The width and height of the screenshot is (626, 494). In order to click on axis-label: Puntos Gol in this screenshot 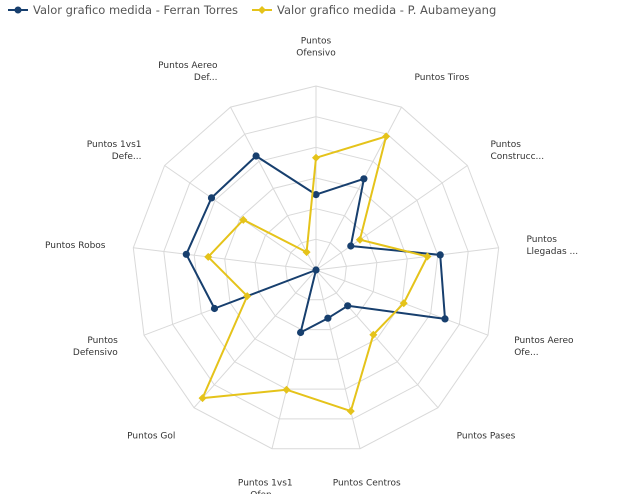, I will do `click(151, 436)`.